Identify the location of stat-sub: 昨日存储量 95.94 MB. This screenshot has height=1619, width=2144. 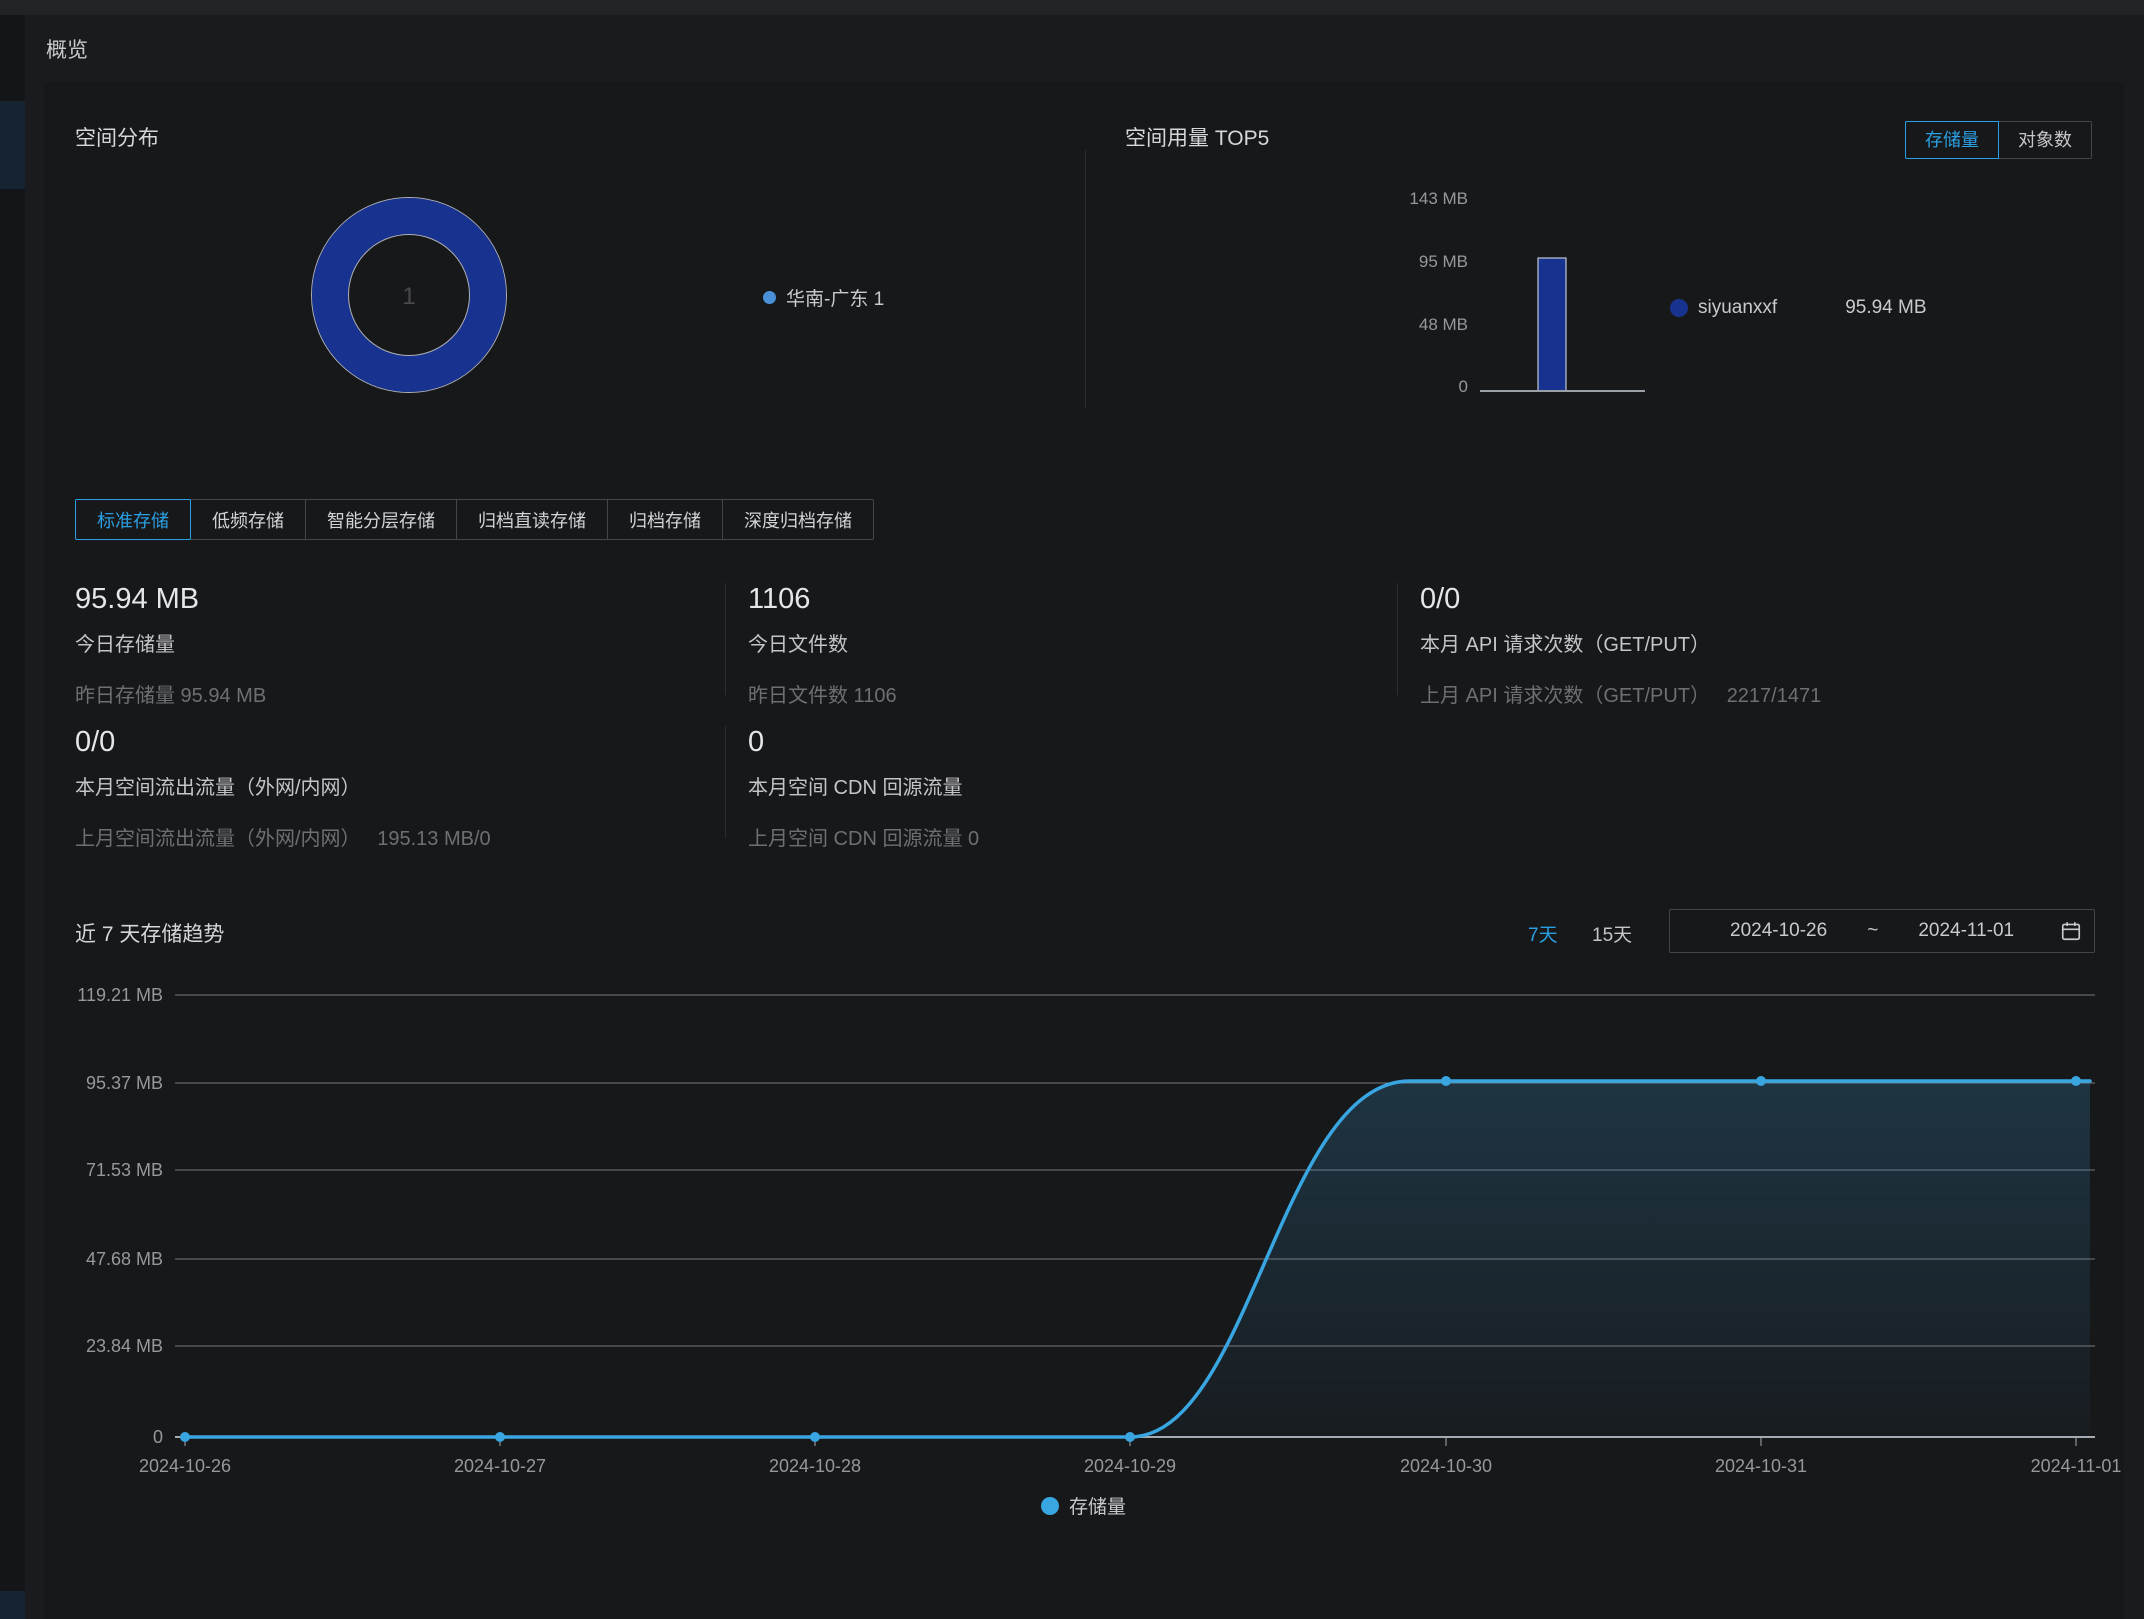
(171, 696).